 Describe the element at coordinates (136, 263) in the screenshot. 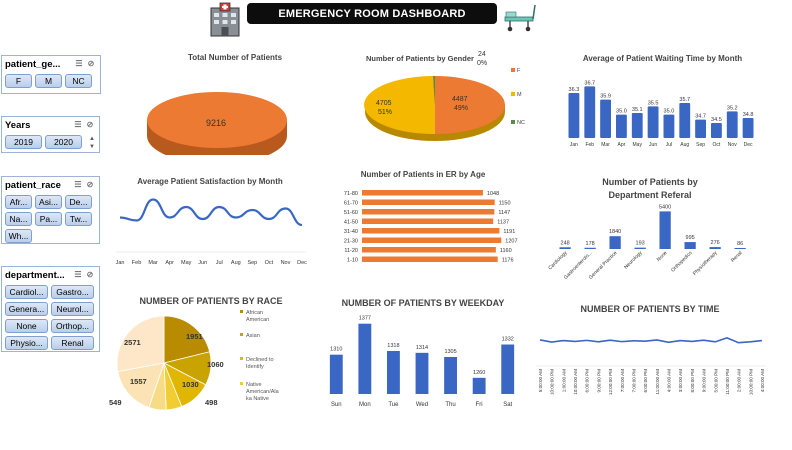

I see `tick-label: Feb` at that location.